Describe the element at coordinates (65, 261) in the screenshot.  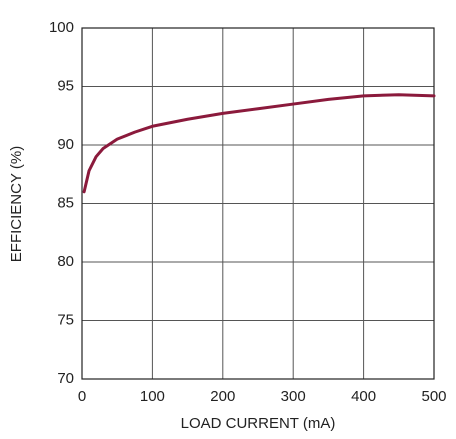
I see `y-tick-label: 80` at that location.